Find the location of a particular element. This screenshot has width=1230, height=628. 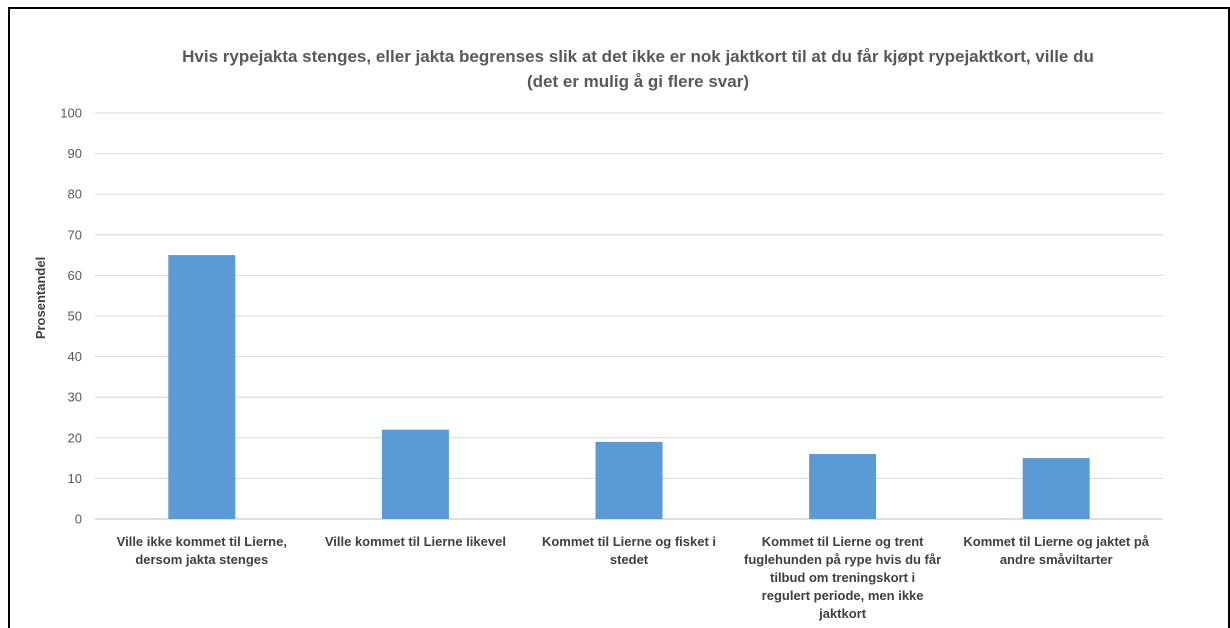

x-category-label: dersom jakta stenges is located at coordinates (201, 559).